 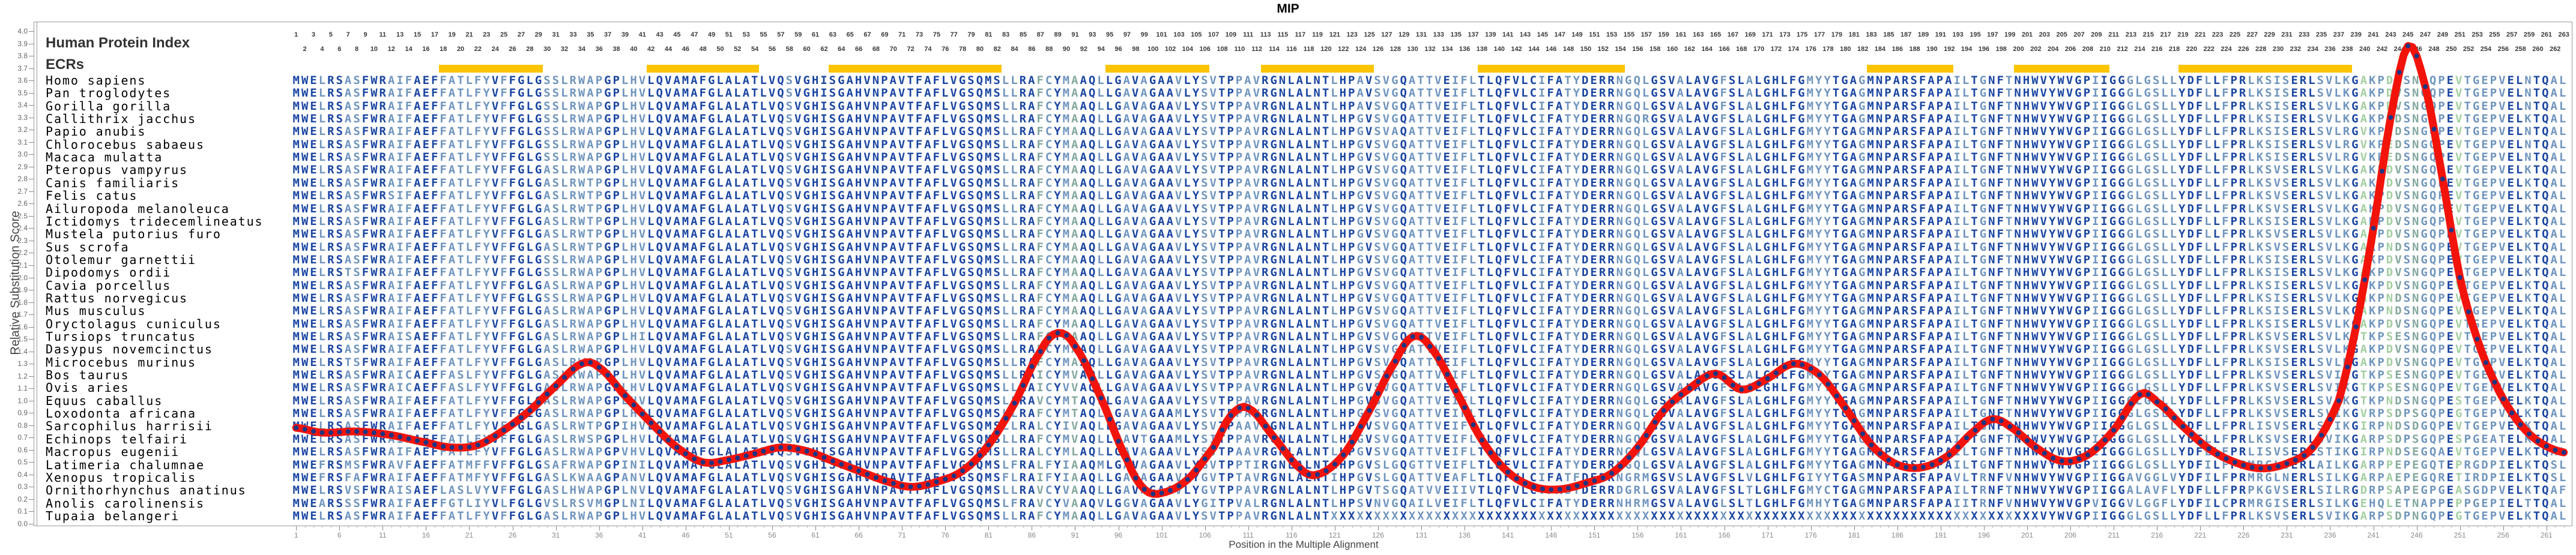 What do you see at coordinates (581, 106) in the screenshot?
I see `residue: W` at bounding box center [581, 106].